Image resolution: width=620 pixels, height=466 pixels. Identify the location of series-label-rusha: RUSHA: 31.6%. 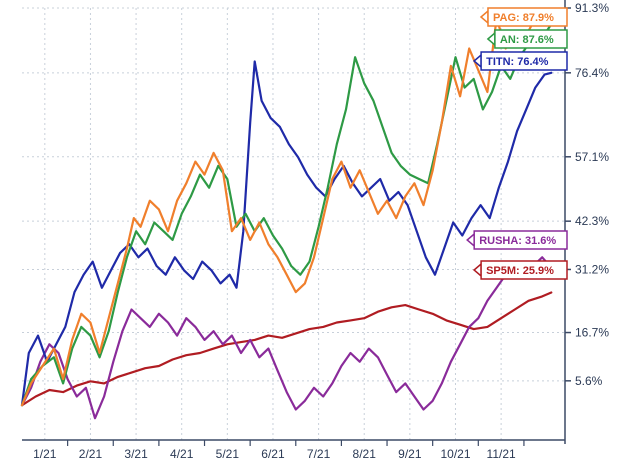
(517, 241).